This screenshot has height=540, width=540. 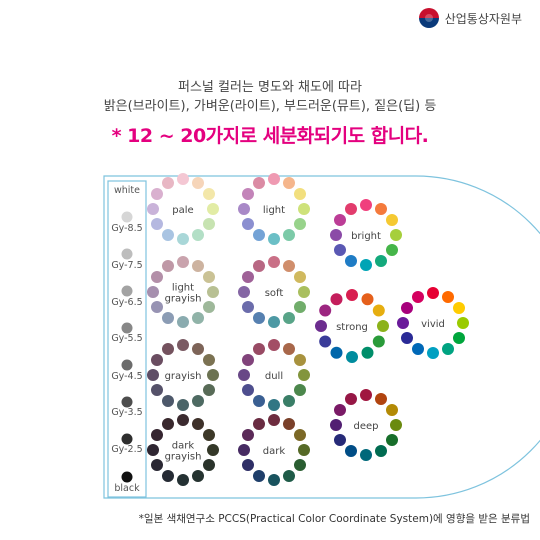 I want to click on gray-scale-item: Gy-3.5, so click(x=127, y=407).